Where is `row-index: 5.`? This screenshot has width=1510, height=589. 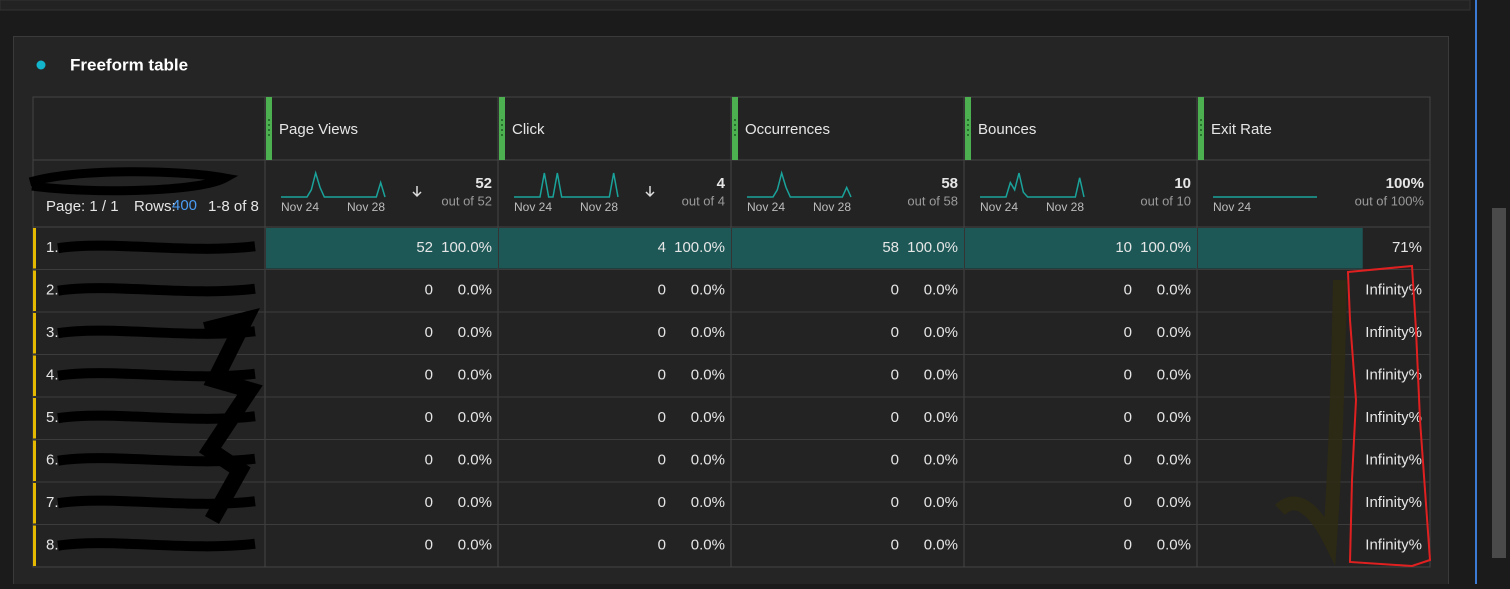
row-index: 5. is located at coordinates (52, 417).